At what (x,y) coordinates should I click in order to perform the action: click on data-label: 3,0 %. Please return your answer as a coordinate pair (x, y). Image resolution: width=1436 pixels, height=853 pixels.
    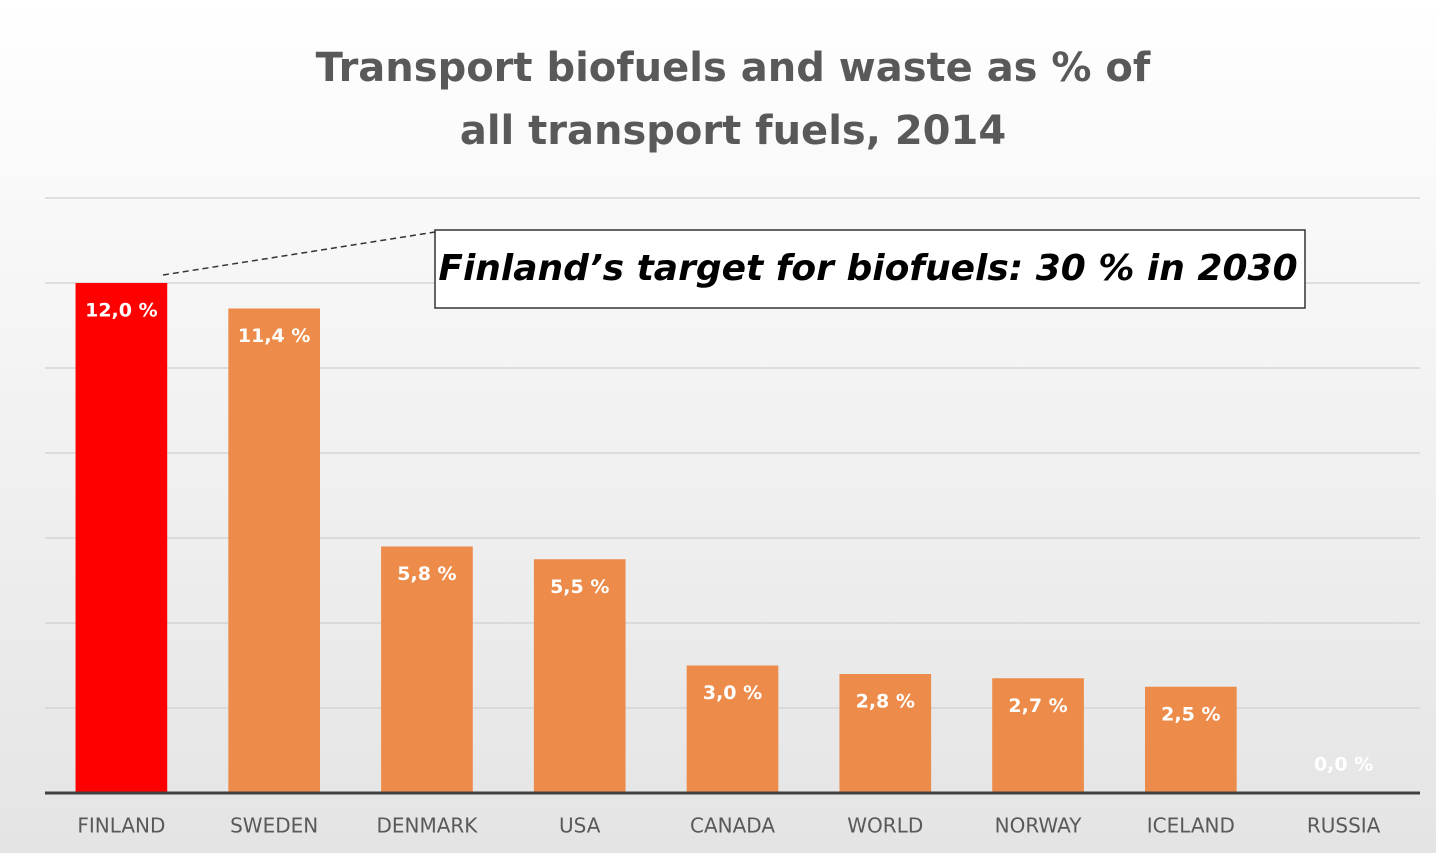
    Looking at the image, I should click on (732, 693).